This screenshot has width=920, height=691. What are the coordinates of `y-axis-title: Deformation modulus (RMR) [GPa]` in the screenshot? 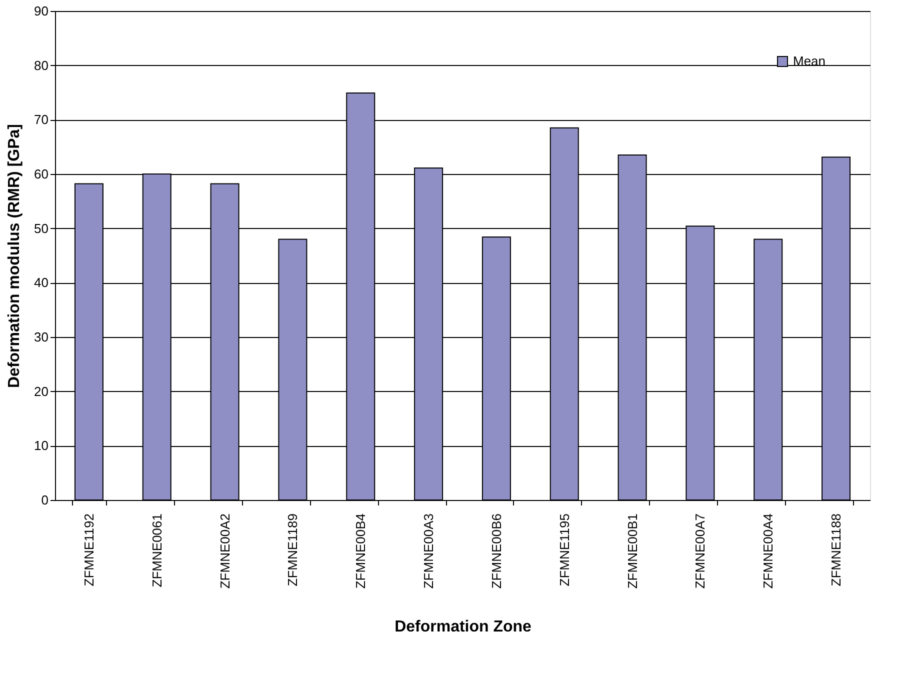 It's located at (15, 256).